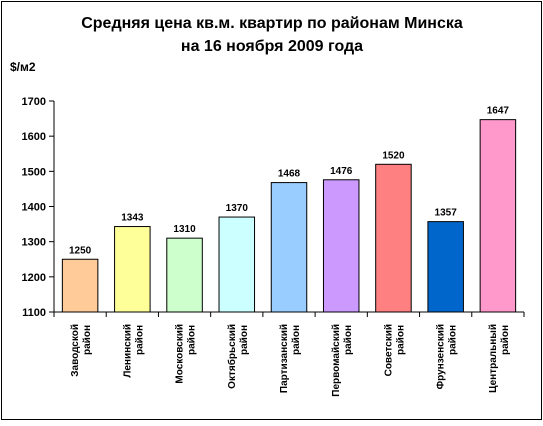 Image resolution: width=543 pixels, height=426 pixels. I want to click on data-label: 1647, so click(498, 111).